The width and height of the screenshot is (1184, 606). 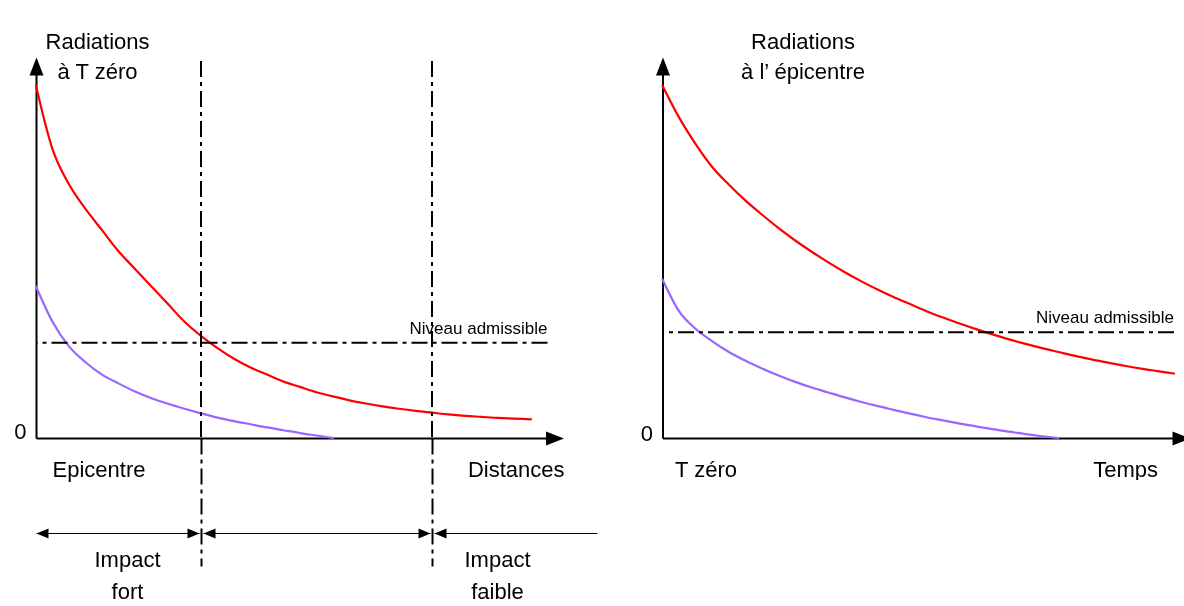 What do you see at coordinates (803, 56) in the screenshot?
I see `y-axis-title: Radiations à l’ épicentre` at bounding box center [803, 56].